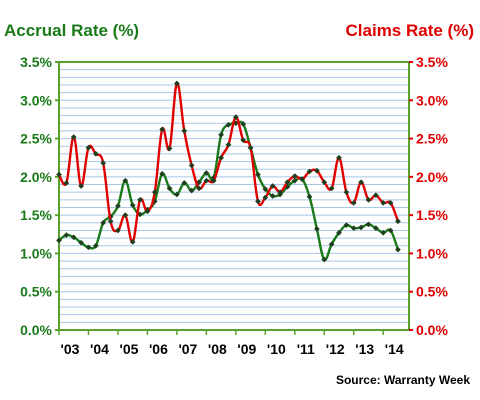 This screenshot has width=480, height=400. I want to click on x-tick-label: '04, so click(99, 349).